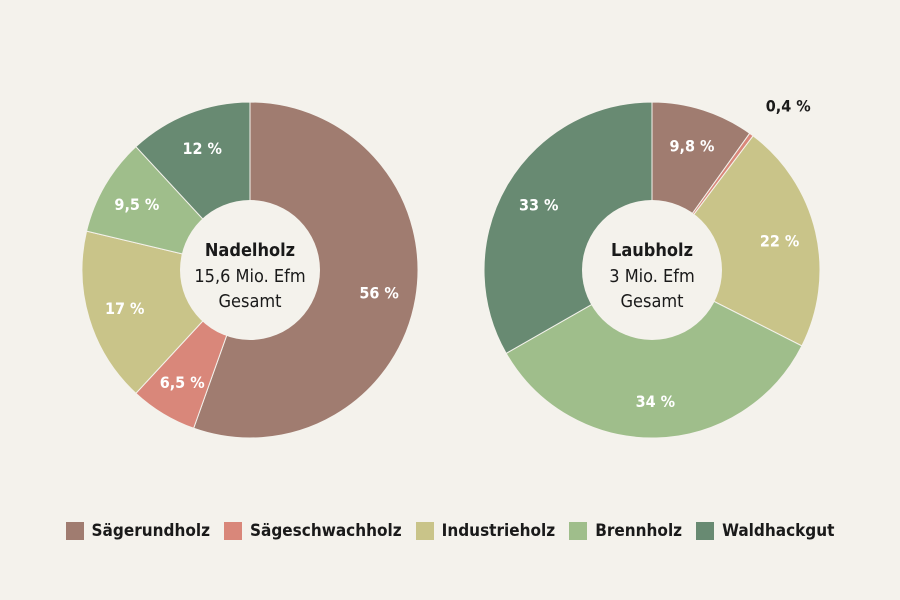 This screenshot has width=900, height=600. I want to click on legend-label: Industrieholz, so click(498, 531).